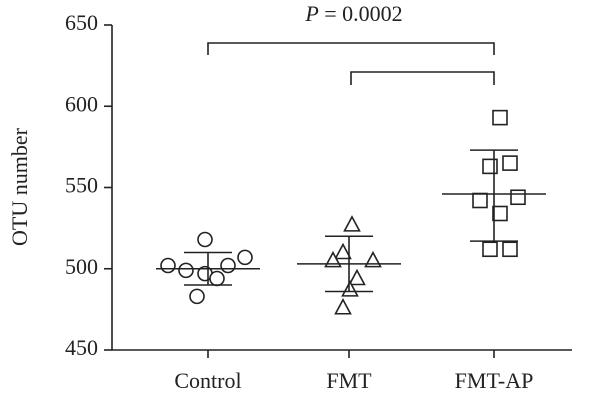 This screenshot has height=402, width=600. What do you see at coordinates (207, 380) in the screenshot?
I see `x-tick-label: Control` at bounding box center [207, 380].